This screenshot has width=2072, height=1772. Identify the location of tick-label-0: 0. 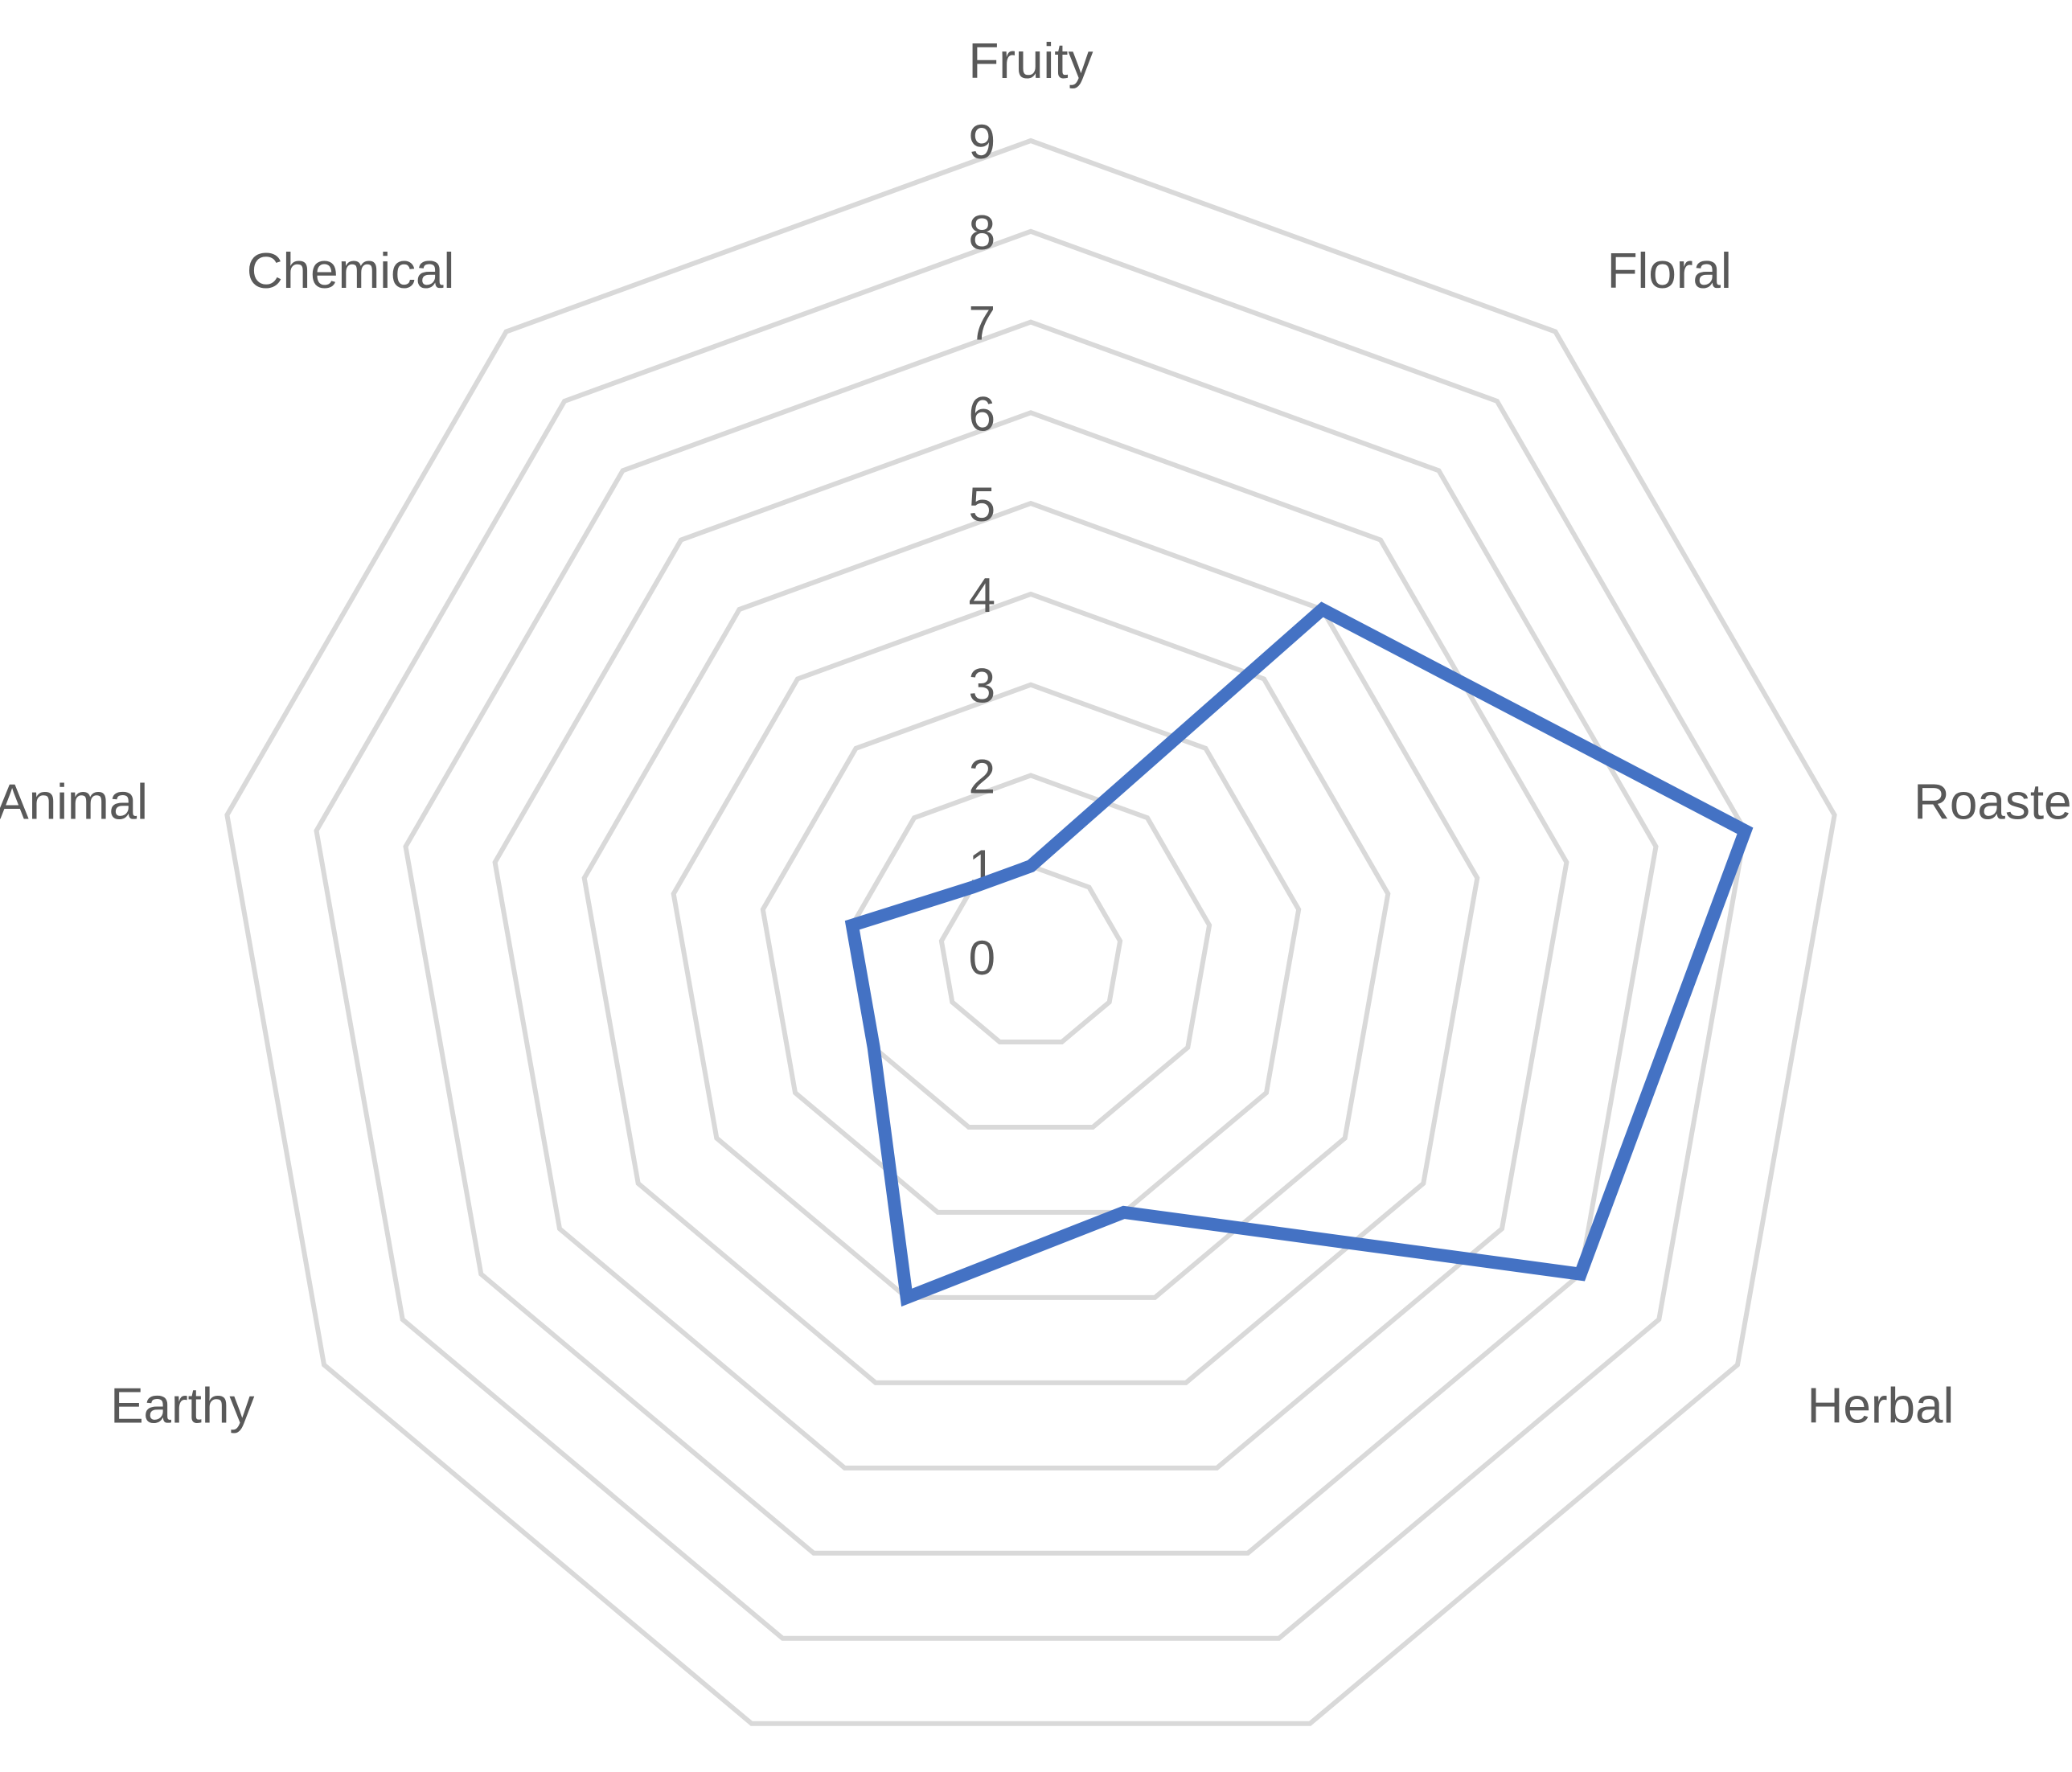
(982, 958).